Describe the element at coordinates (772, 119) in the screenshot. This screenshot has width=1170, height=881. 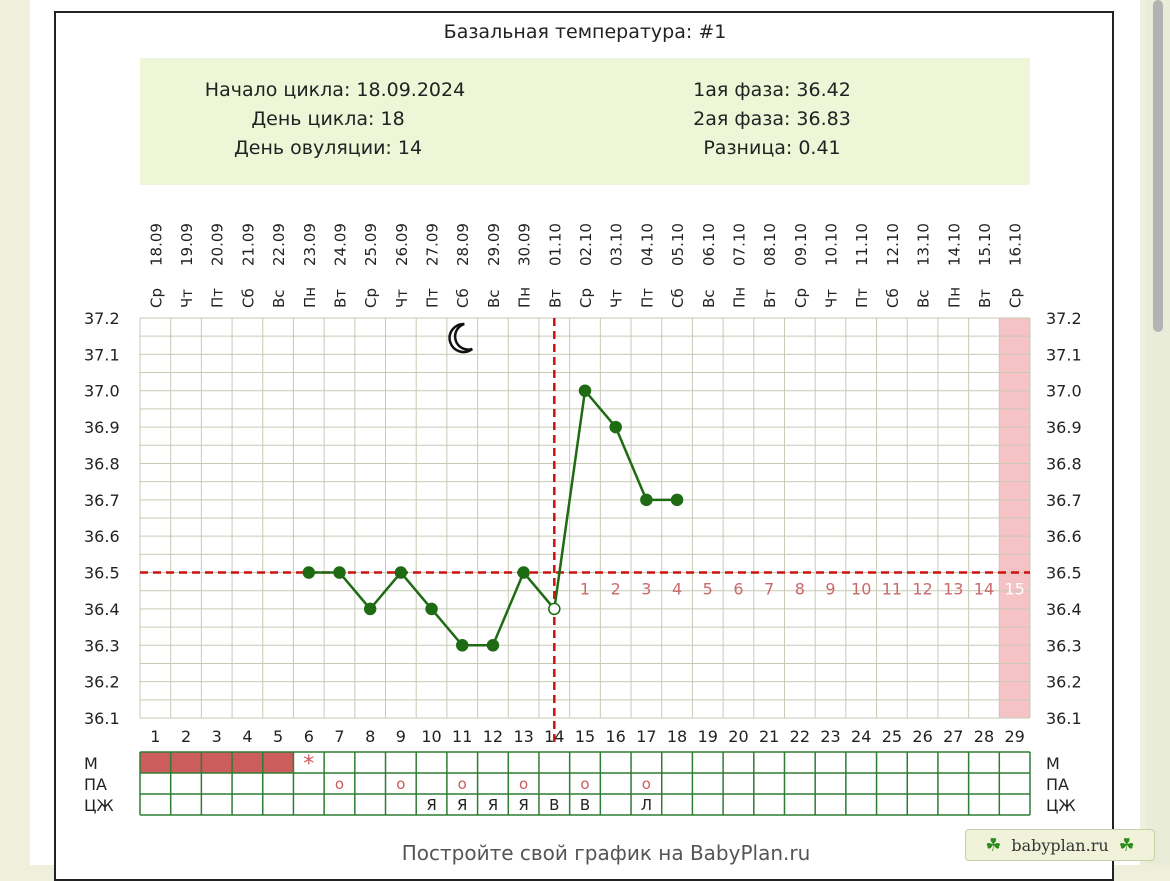
I see `info-phase2: 2ая фаза: 36.83` at that location.